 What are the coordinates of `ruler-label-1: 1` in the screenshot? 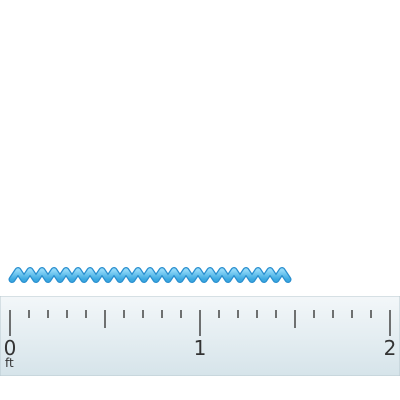 It's located at (200, 348).